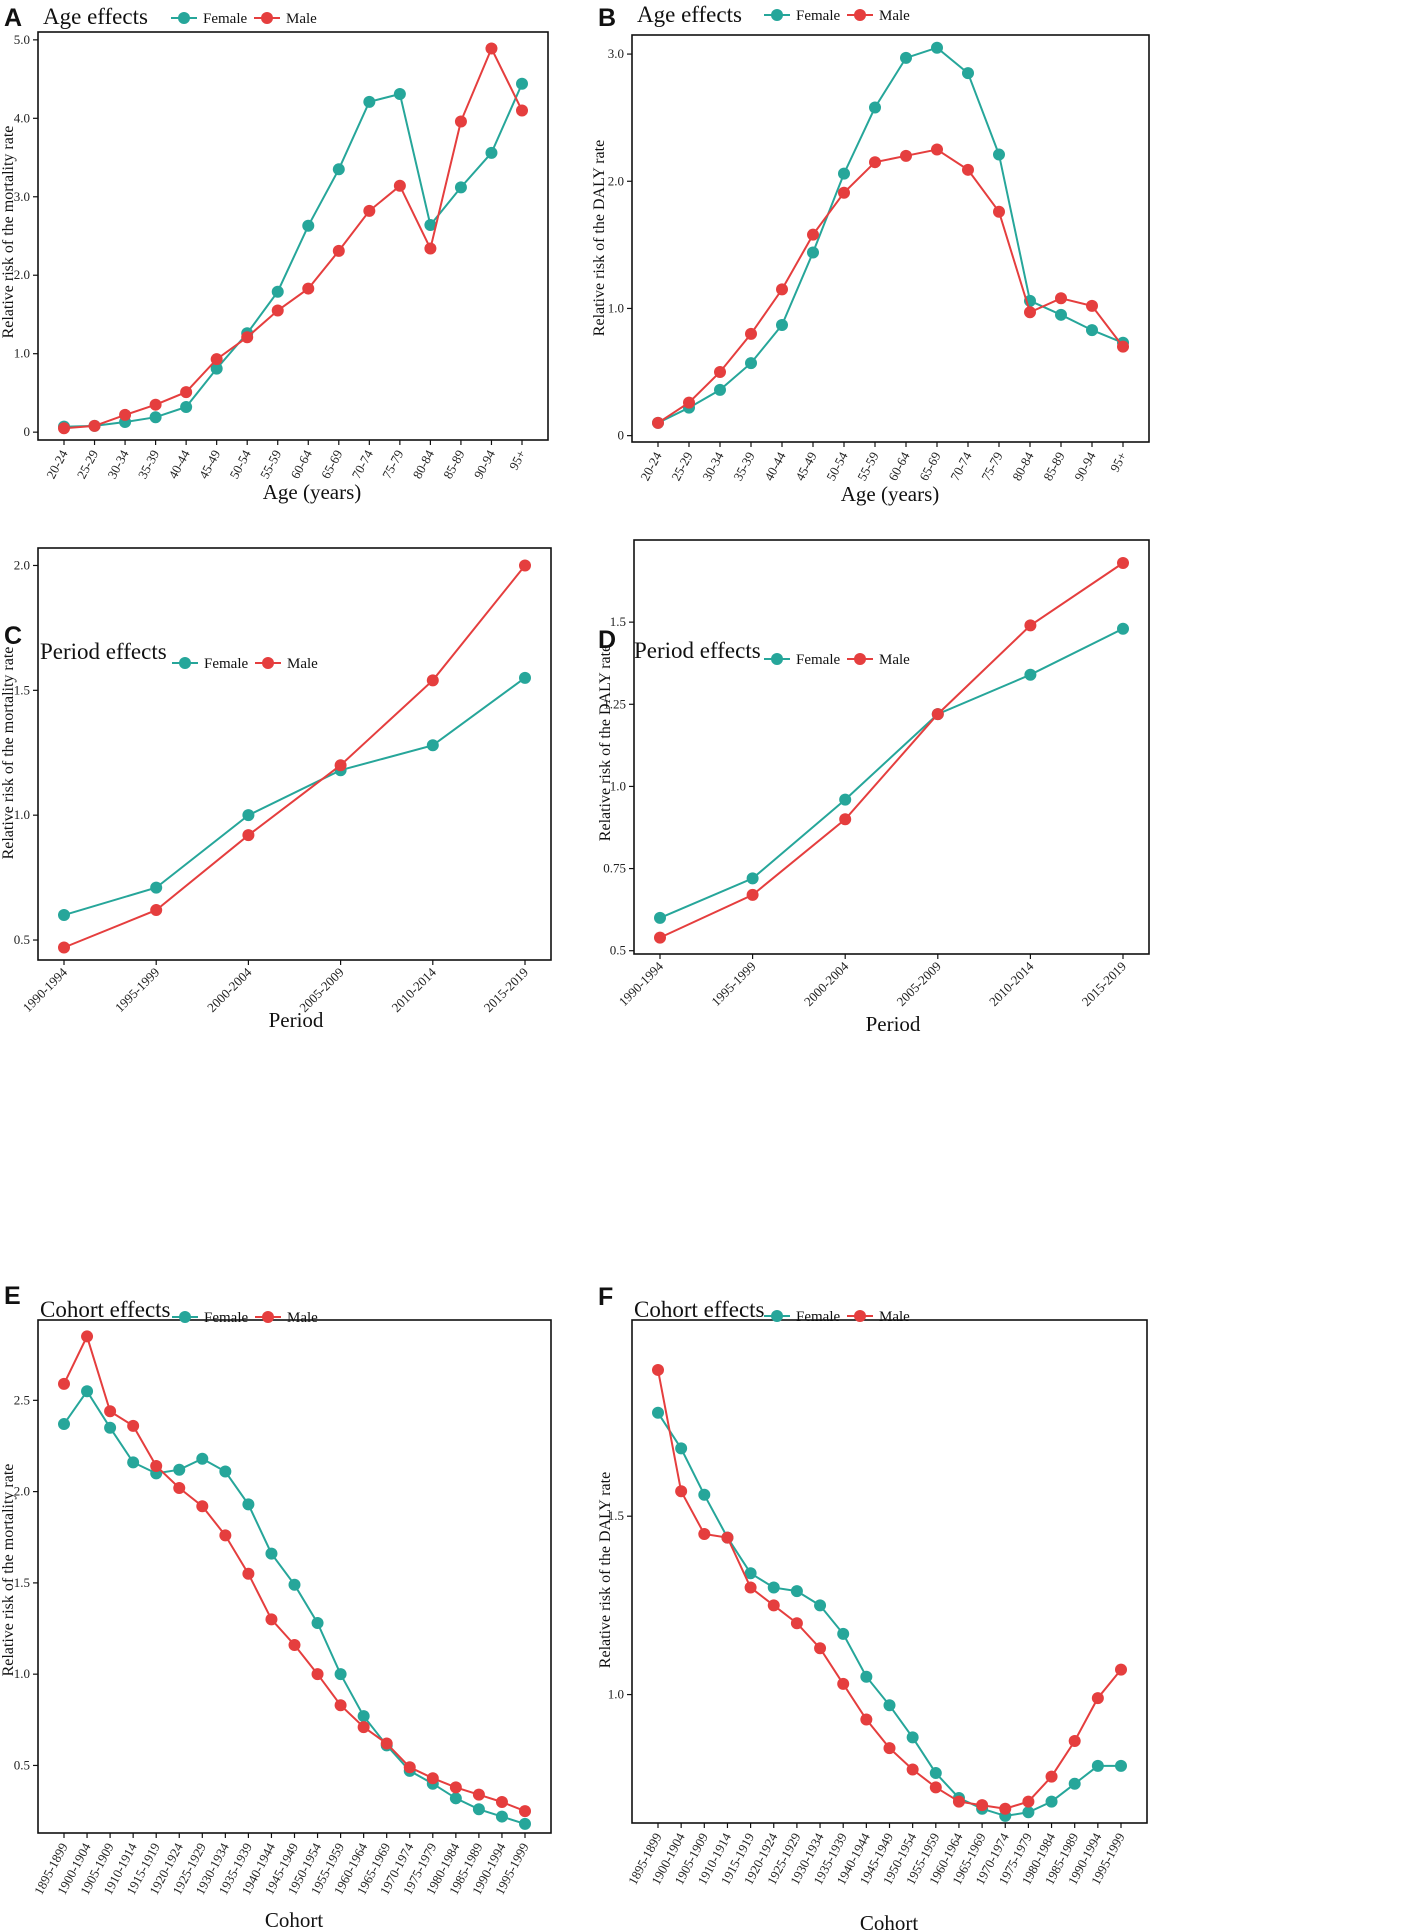 Image resolution: width=1415 pixels, height=1931 pixels. I want to click on x-tick-label: 85-89, so click(453, 464).